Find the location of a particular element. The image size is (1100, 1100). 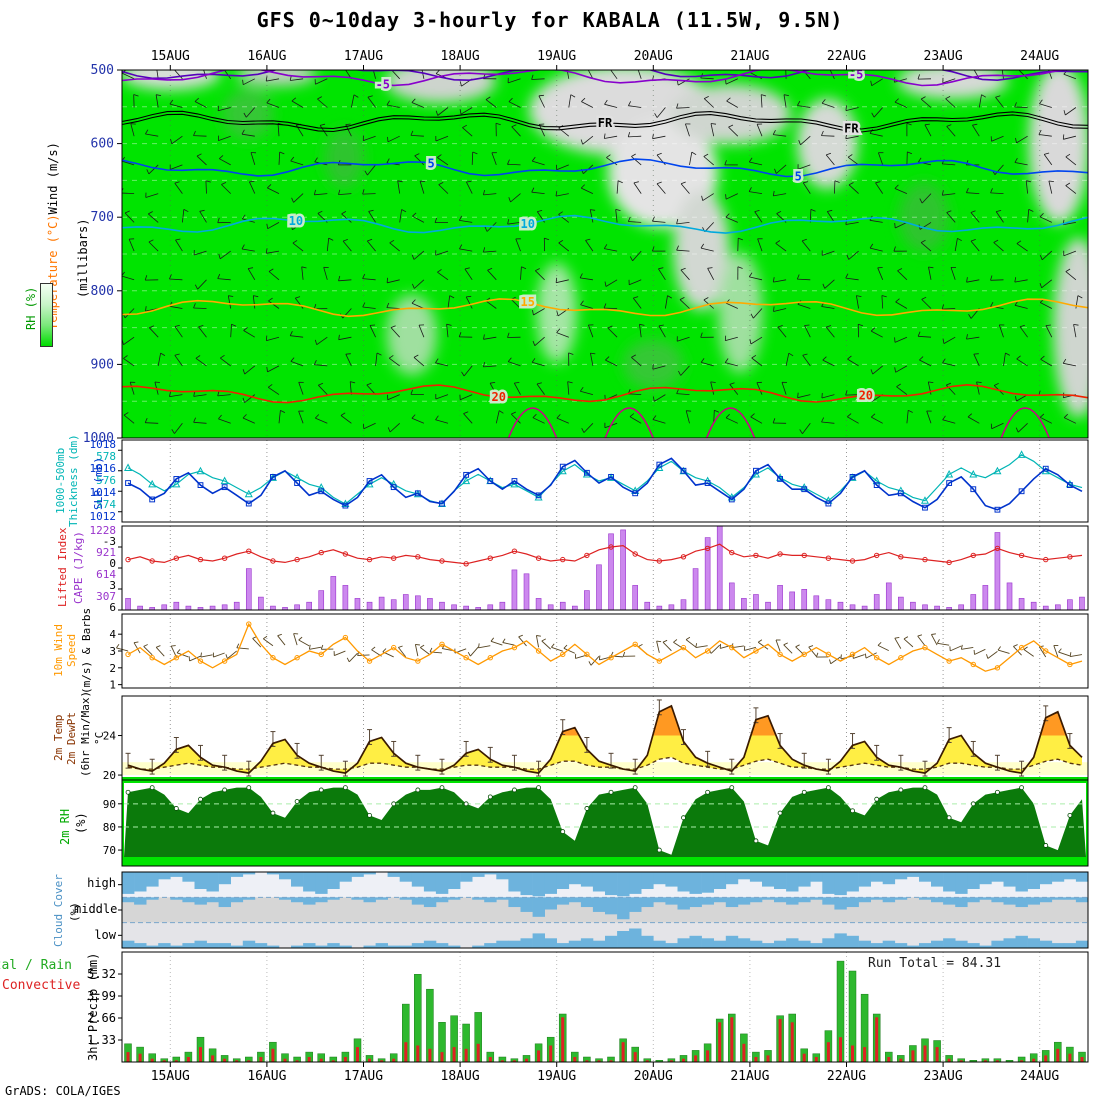

cape-axis-label: CAPE (J/kg) is located at coordinates (78, 567).